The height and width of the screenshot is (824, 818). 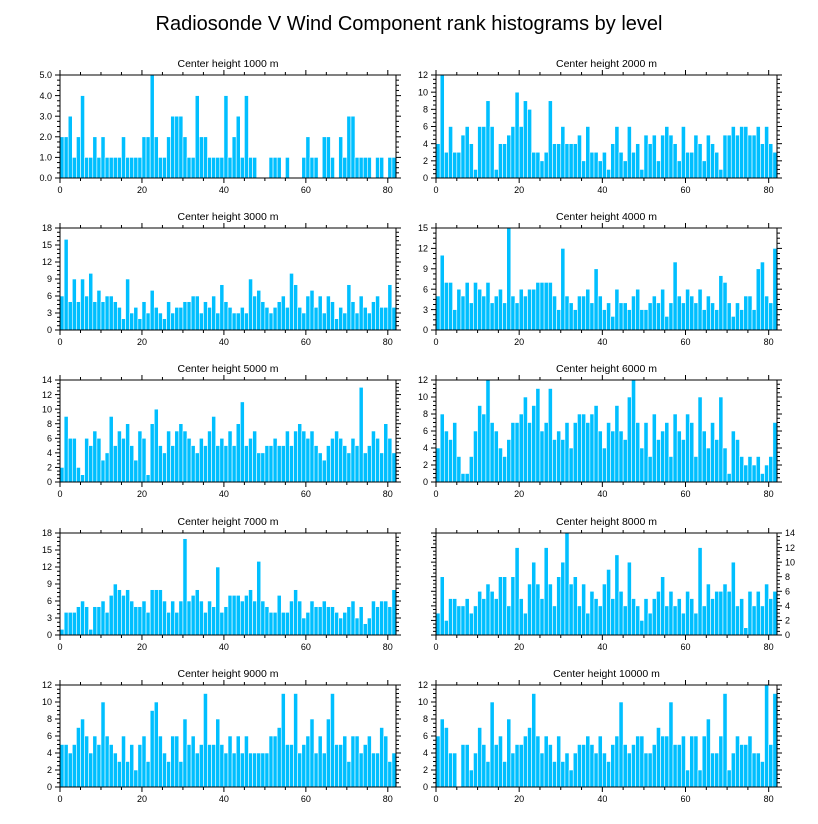 I want to click on y-tick-label: 12, so click(x=47, y=685).